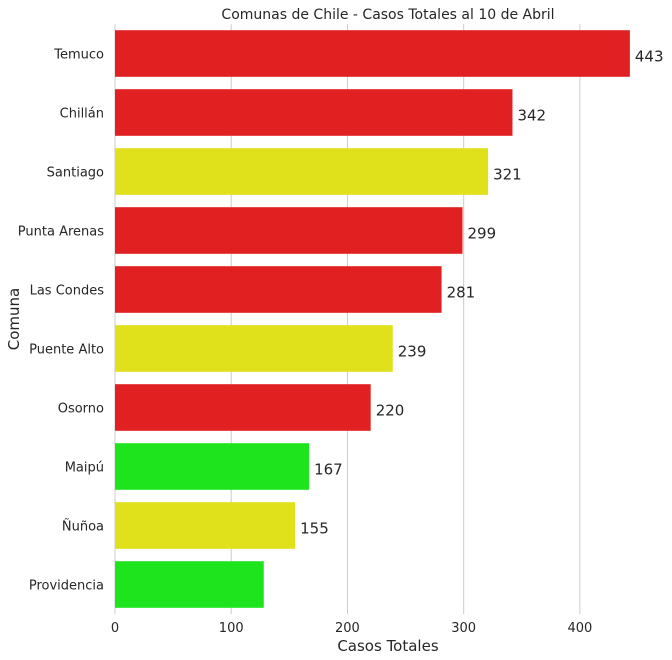 This screenshot has width=672, height=660. I want to click on category-label: Ñuñoa, so click(83, 527).